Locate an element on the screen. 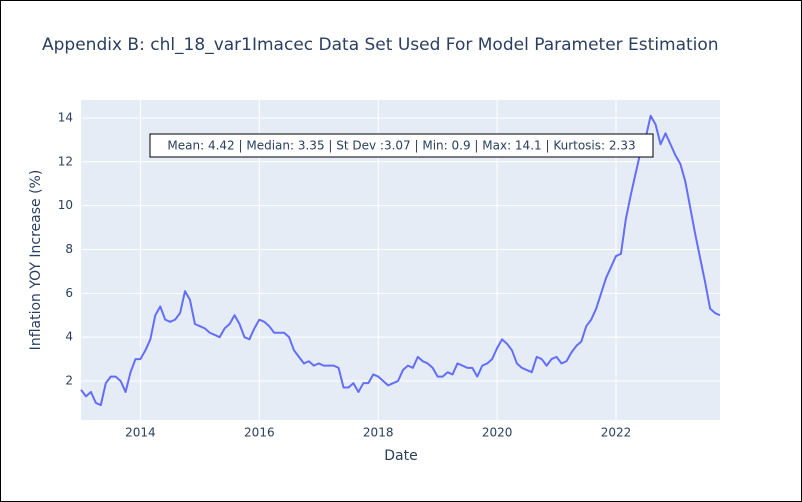  x-tick-label: 2022 is located at coordinates (616, 433).